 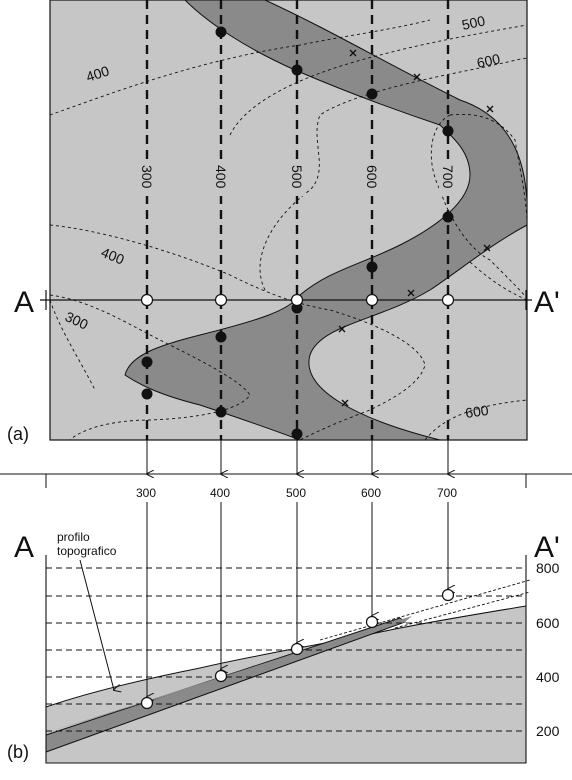 I want to click on topo-label-line1: profilo, so click(x=73, y=537).